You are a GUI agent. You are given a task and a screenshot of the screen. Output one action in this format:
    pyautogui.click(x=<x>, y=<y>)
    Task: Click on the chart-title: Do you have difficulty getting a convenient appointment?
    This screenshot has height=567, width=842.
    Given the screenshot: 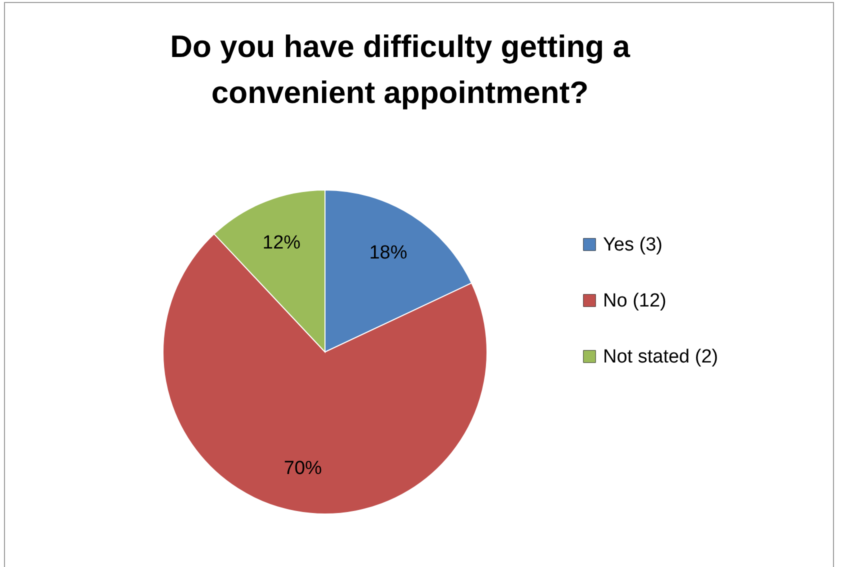 What is the action you would take?
    pyautogui.click(x=400, y=69)
    